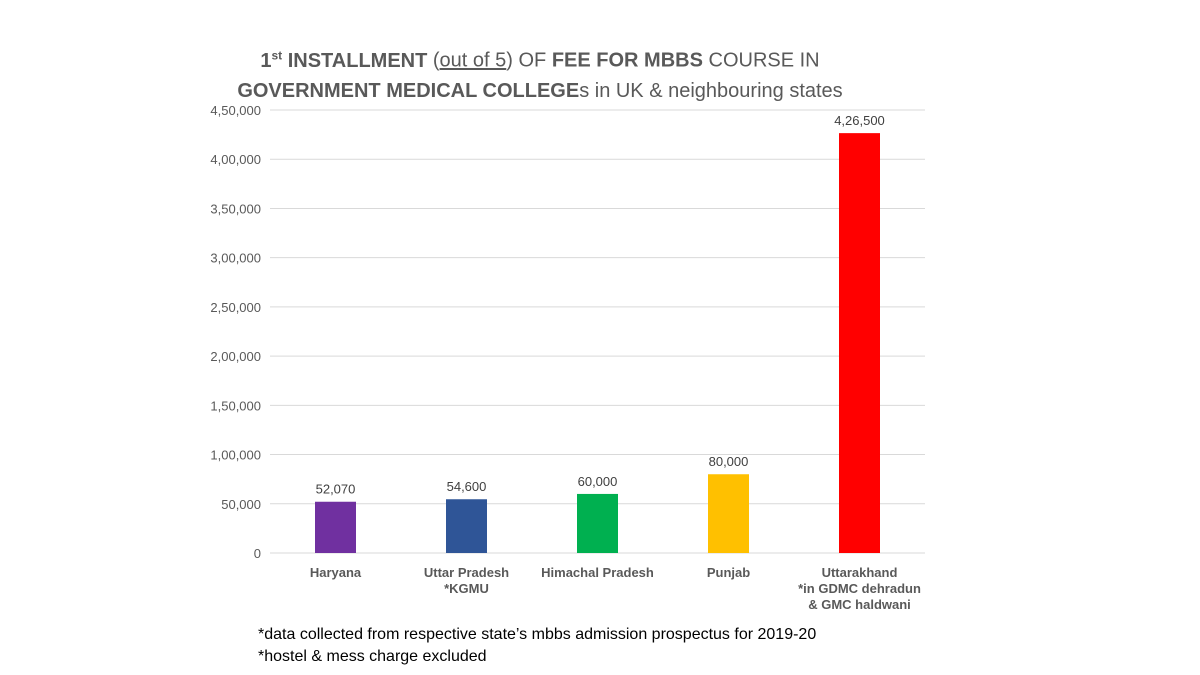  I want to click on x-tick-label: Haryana, so click(336, 572).